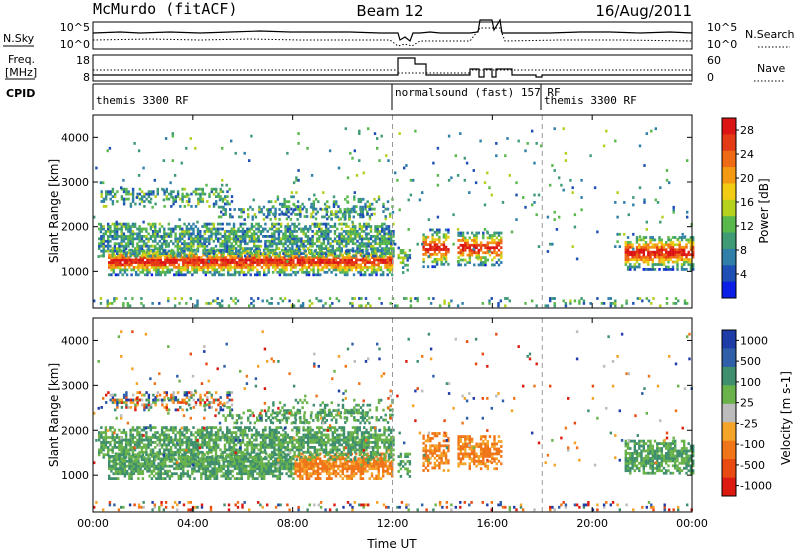 Image resolution: width=800 pixels, height=554 pixels. What do you see at coordinates (353, 234) in the screenshot?
I see `power-cell-1996` at bounding box center [353, 234].